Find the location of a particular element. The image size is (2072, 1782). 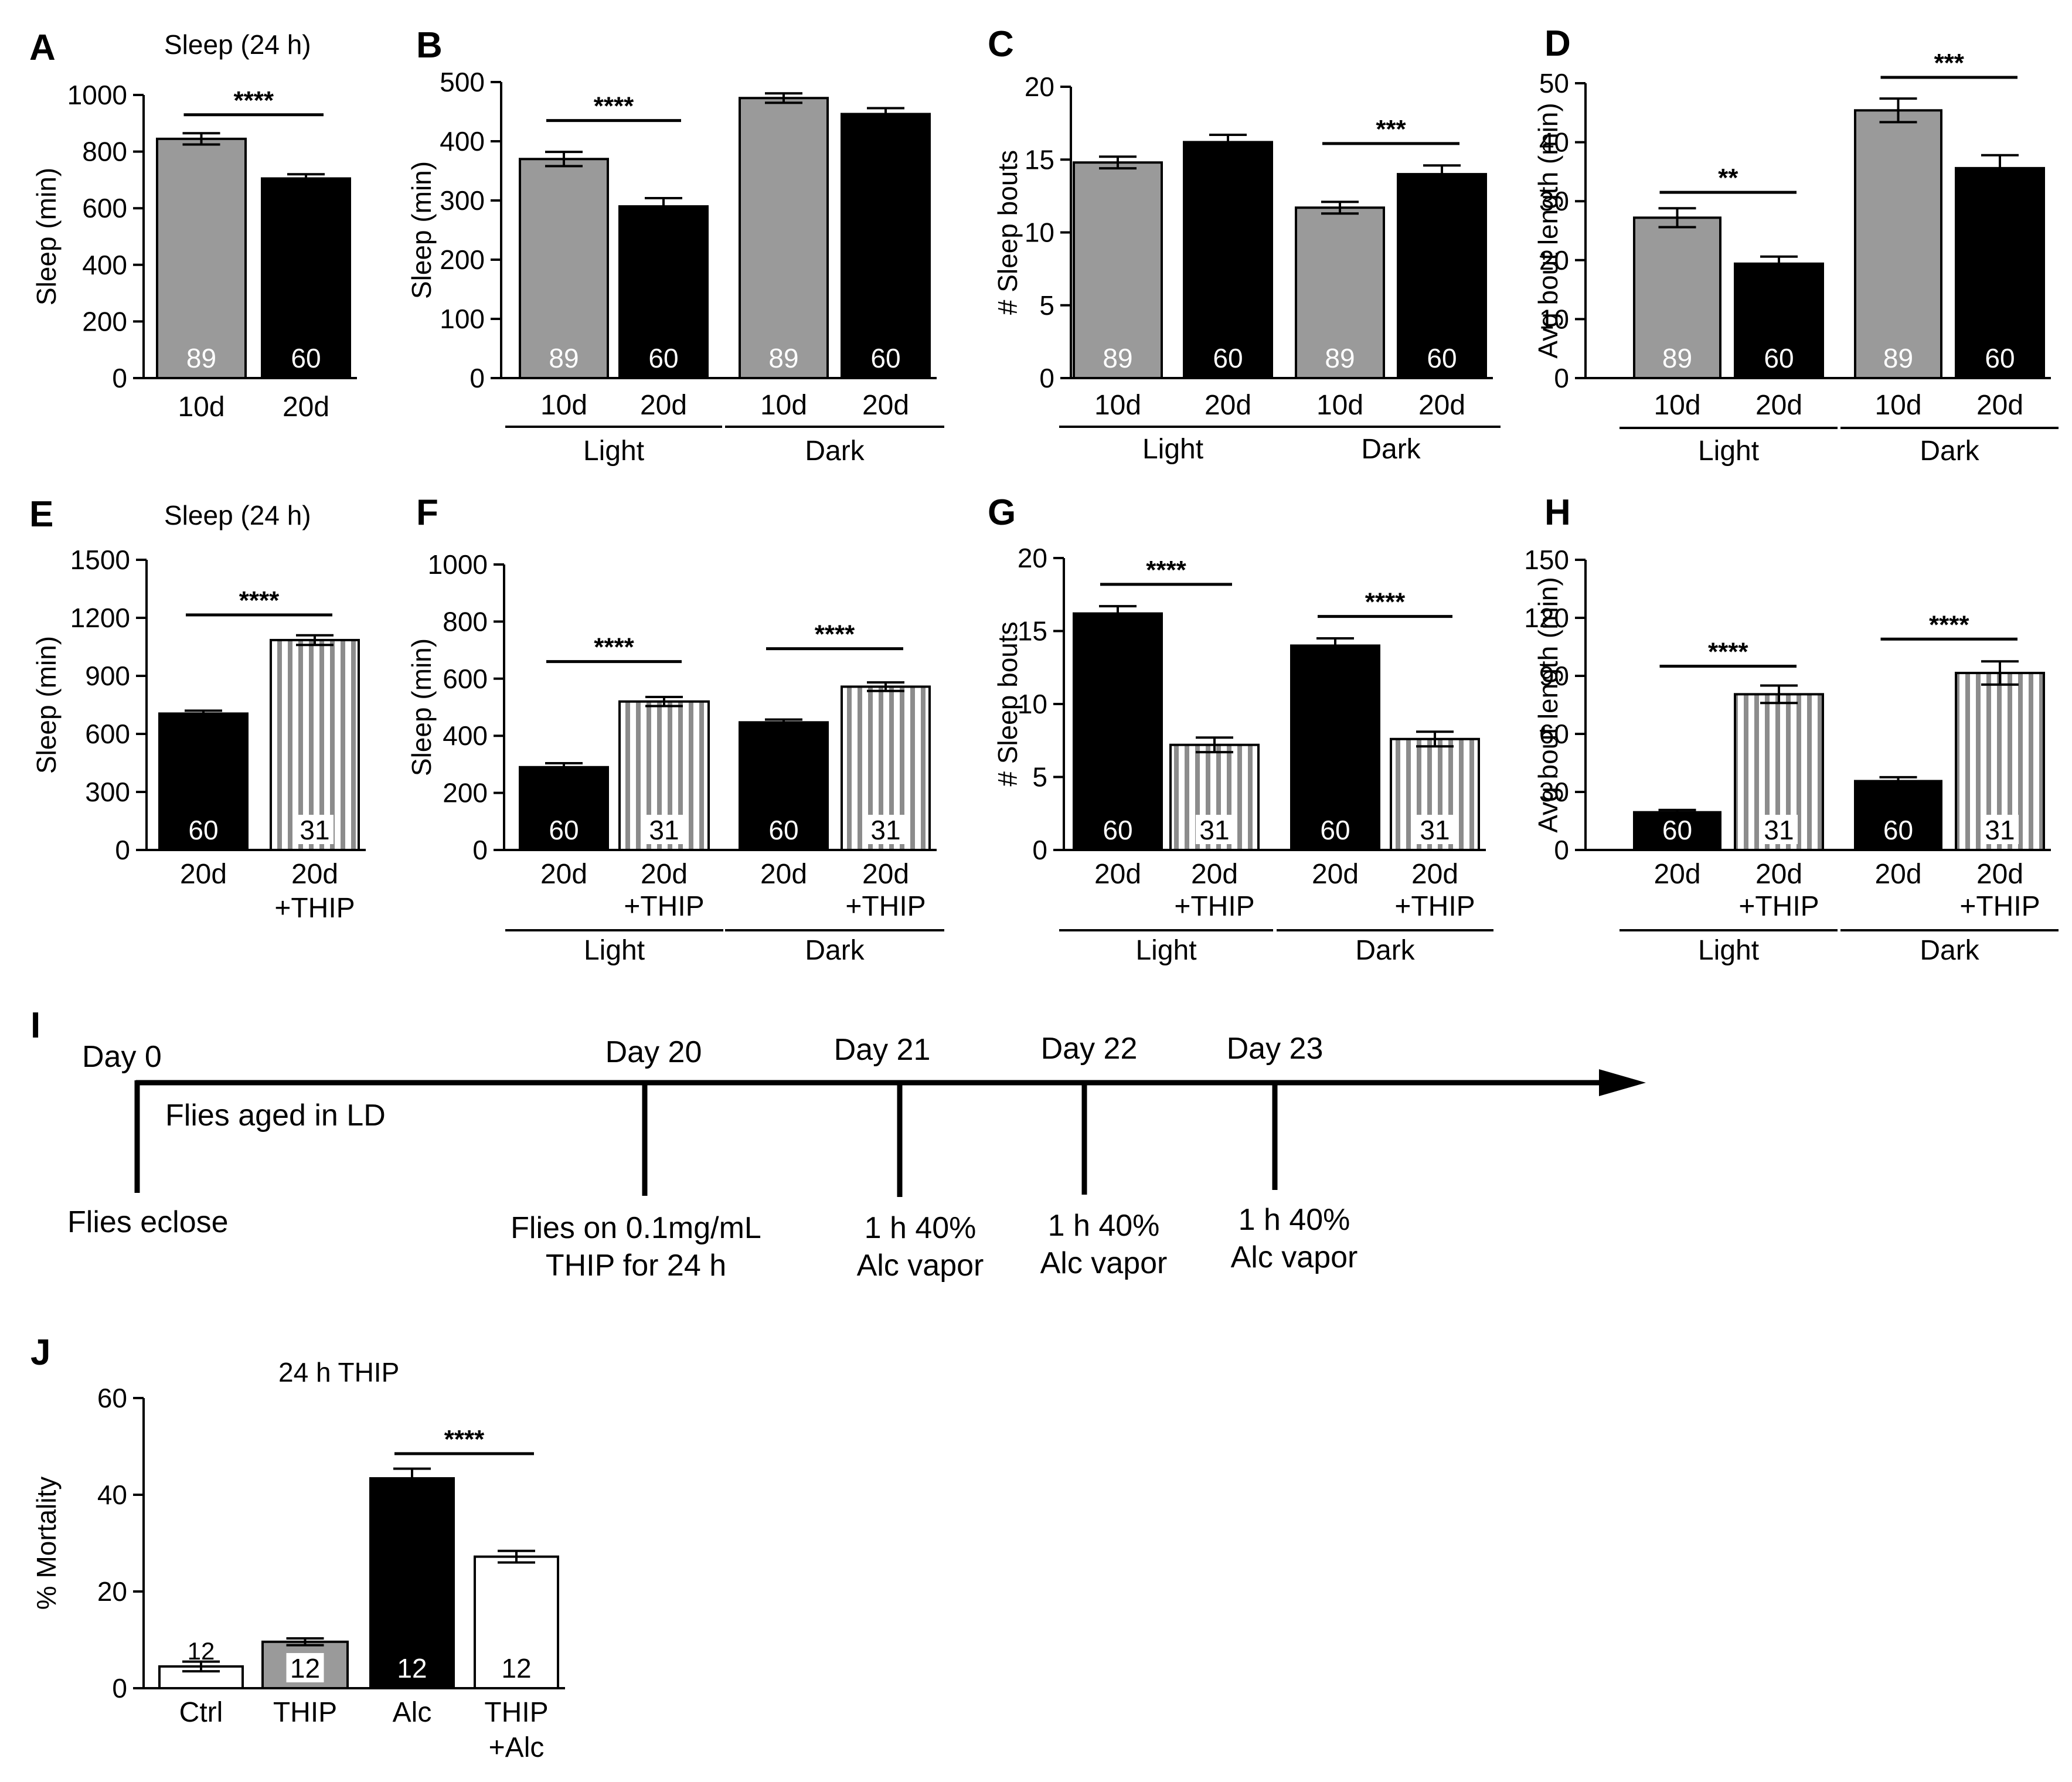

panel-h-bar is located at coordinates (1898, 816).